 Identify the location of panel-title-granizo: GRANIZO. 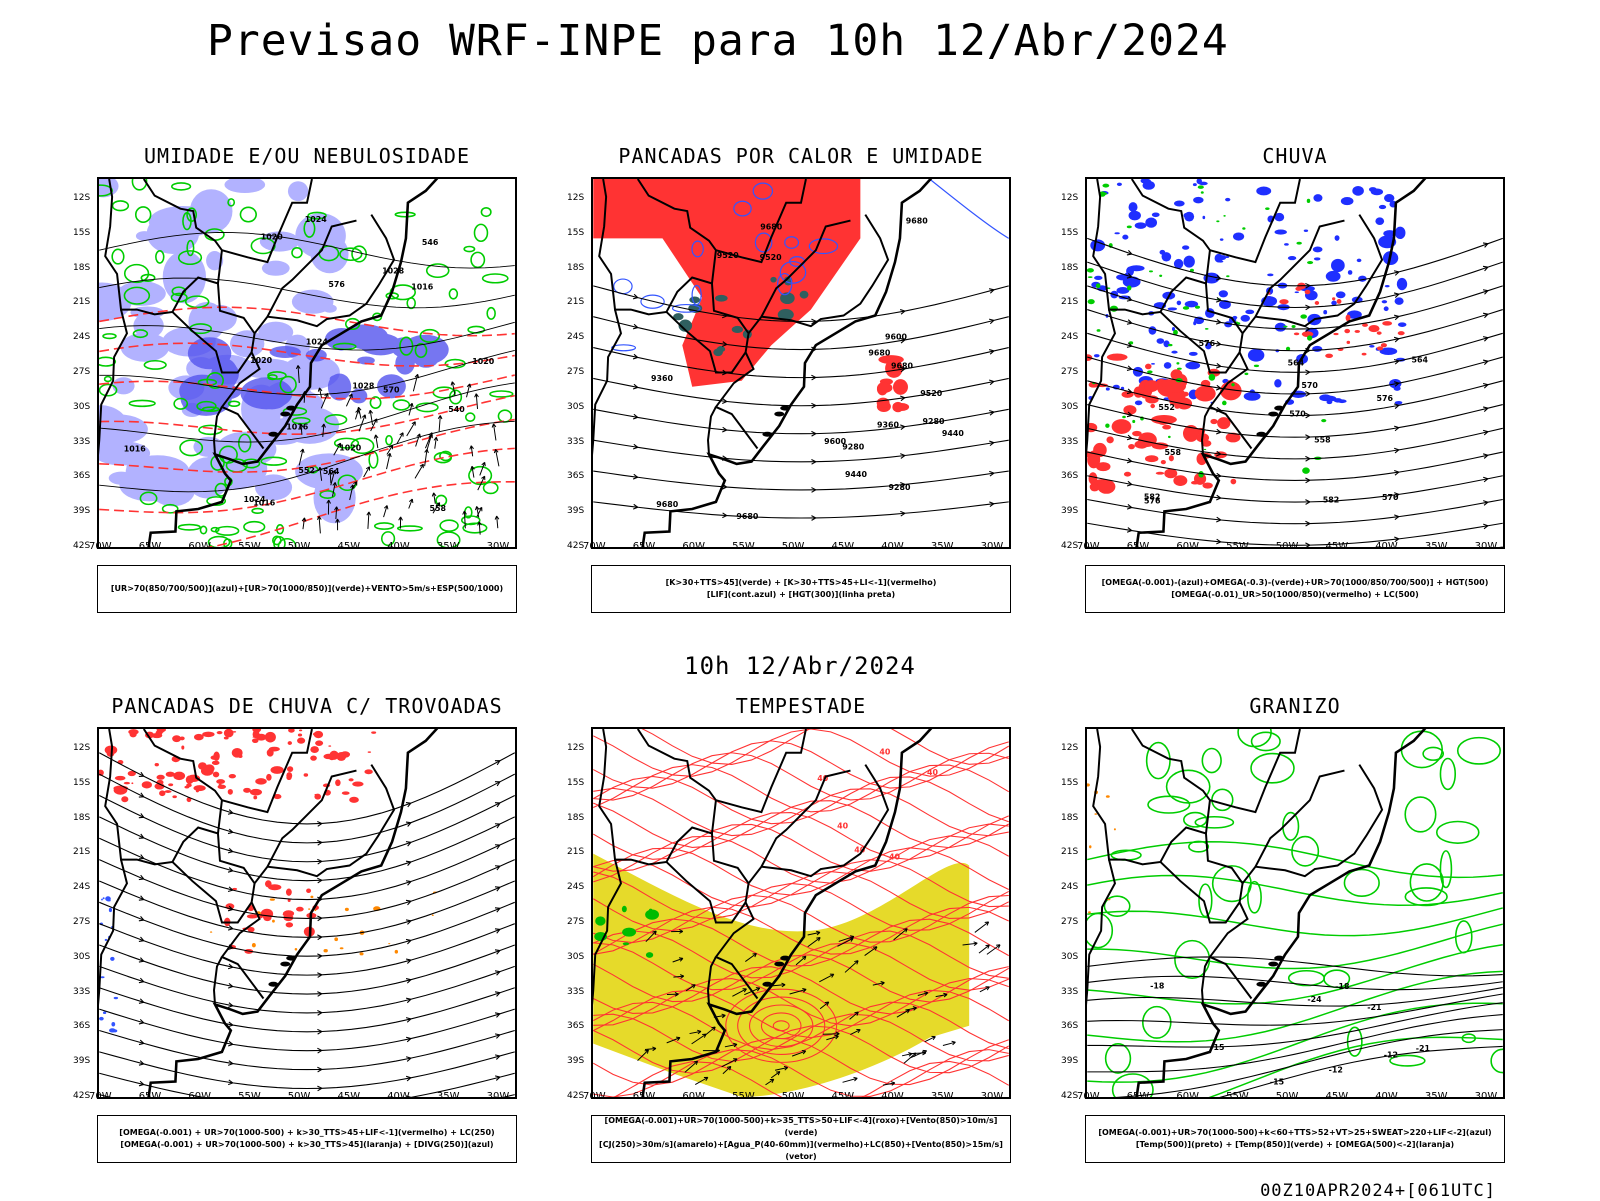
(1295, 706).